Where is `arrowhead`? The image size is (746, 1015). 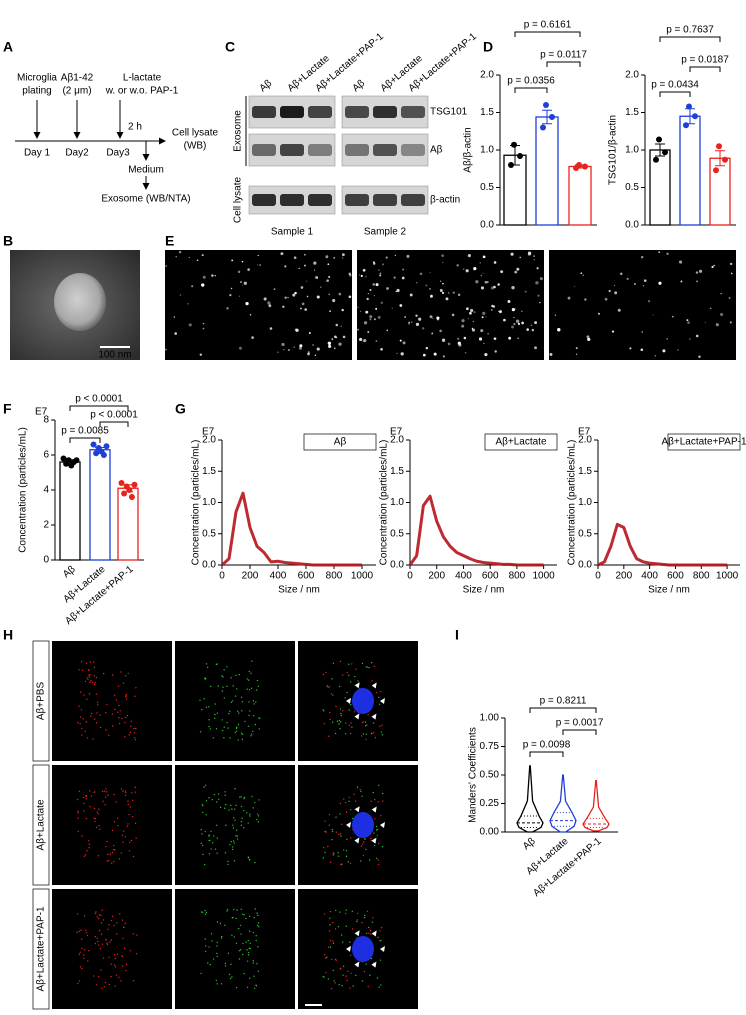
arrowhead is located at coordinates (357, 685).